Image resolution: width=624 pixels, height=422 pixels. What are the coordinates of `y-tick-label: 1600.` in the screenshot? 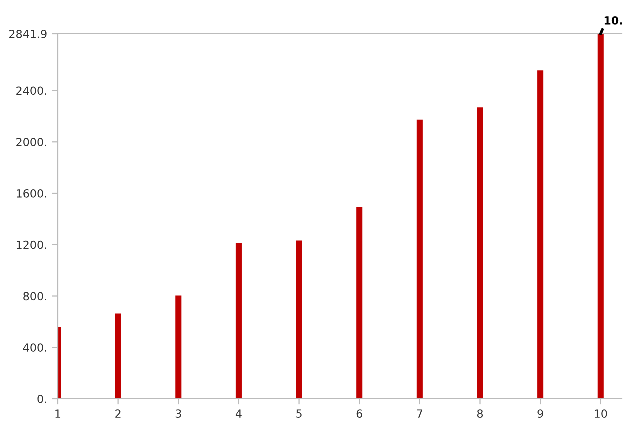 It's located at (31, 193).